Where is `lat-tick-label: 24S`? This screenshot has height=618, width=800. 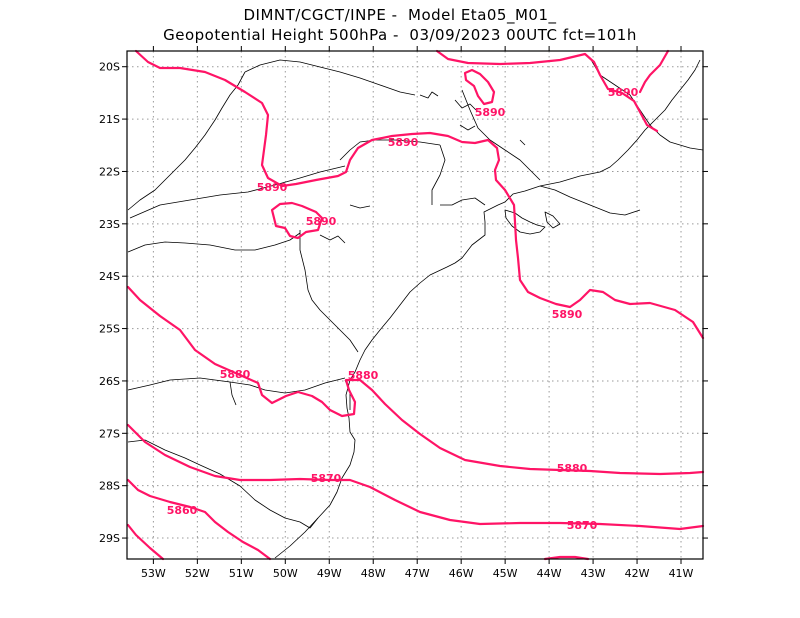 lat-tick-label: 24S is located at coordinates (109, 276).